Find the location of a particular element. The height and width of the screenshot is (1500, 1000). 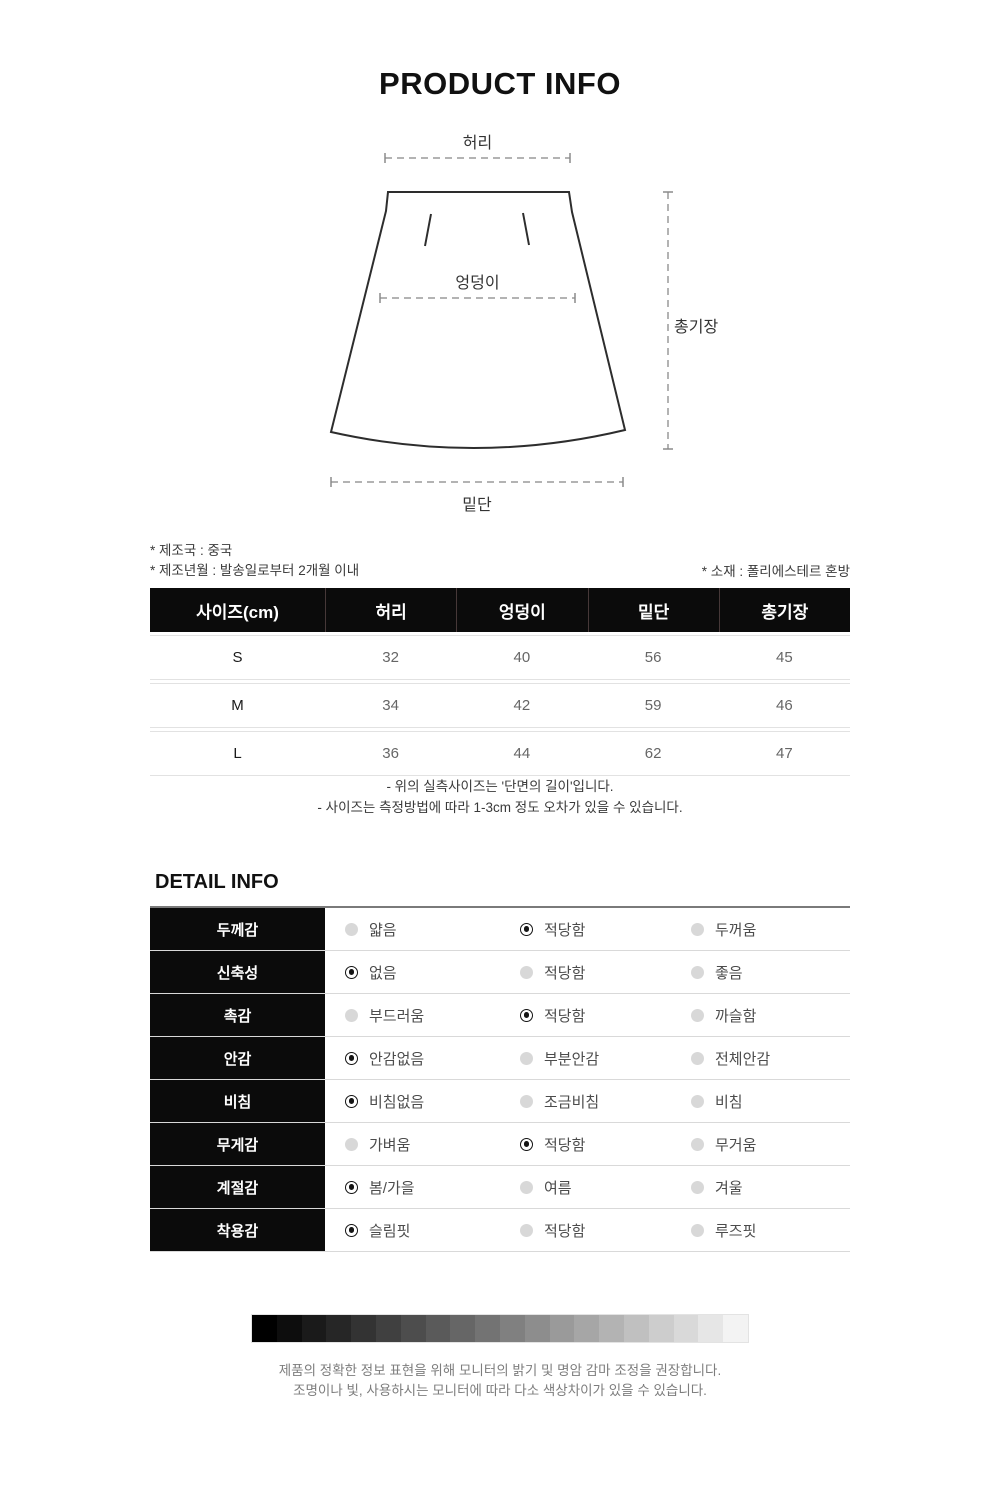

option-label: 조금비침 is located at coordinates (572, 1102).